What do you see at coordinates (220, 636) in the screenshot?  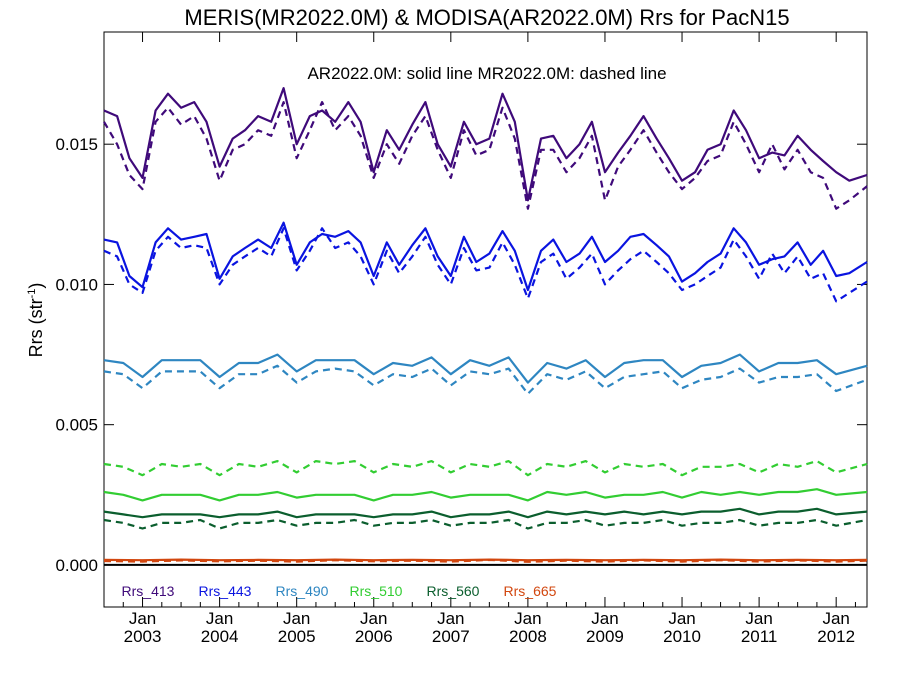 I see `x-tick-year: 2004` at bounding box center [220, 636].